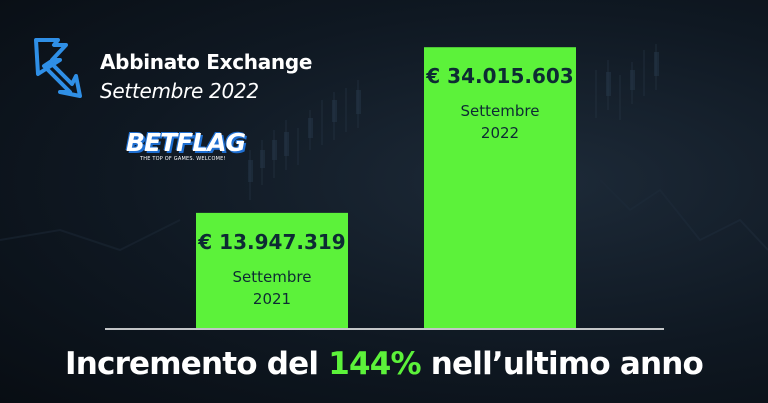  Describe the element at coordinates (500, 111) in the screenshot. I see `bar-category-label-2-1: Settembre` at that location.